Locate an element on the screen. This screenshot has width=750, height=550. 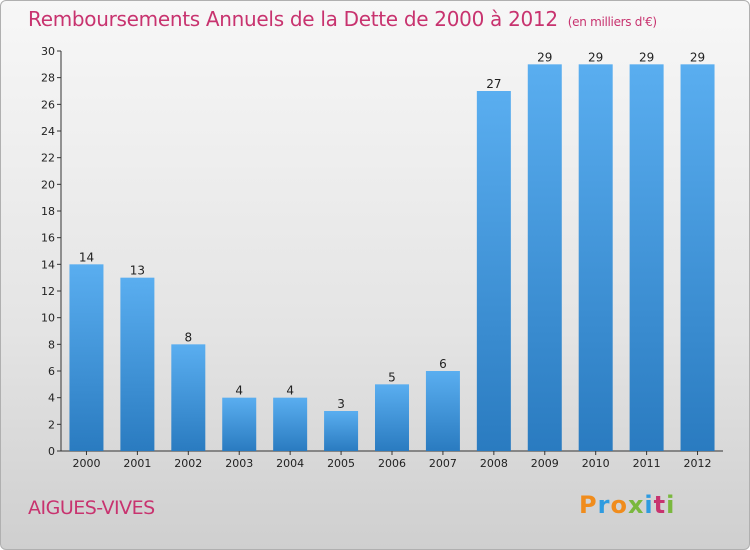
y-tick-label: 28 is located at coordinates (48, 78).